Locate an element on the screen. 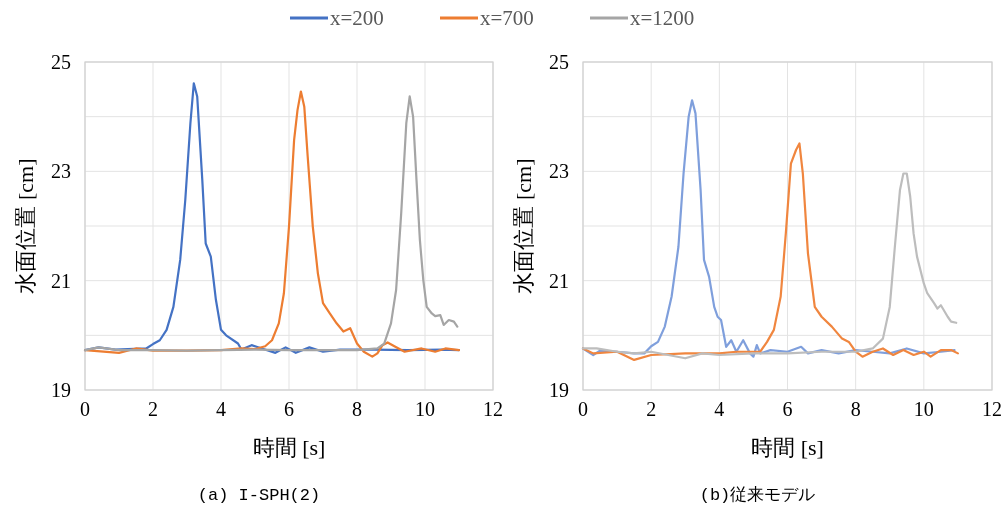  legend-label: x=700 is located at coordinates (507, 18).